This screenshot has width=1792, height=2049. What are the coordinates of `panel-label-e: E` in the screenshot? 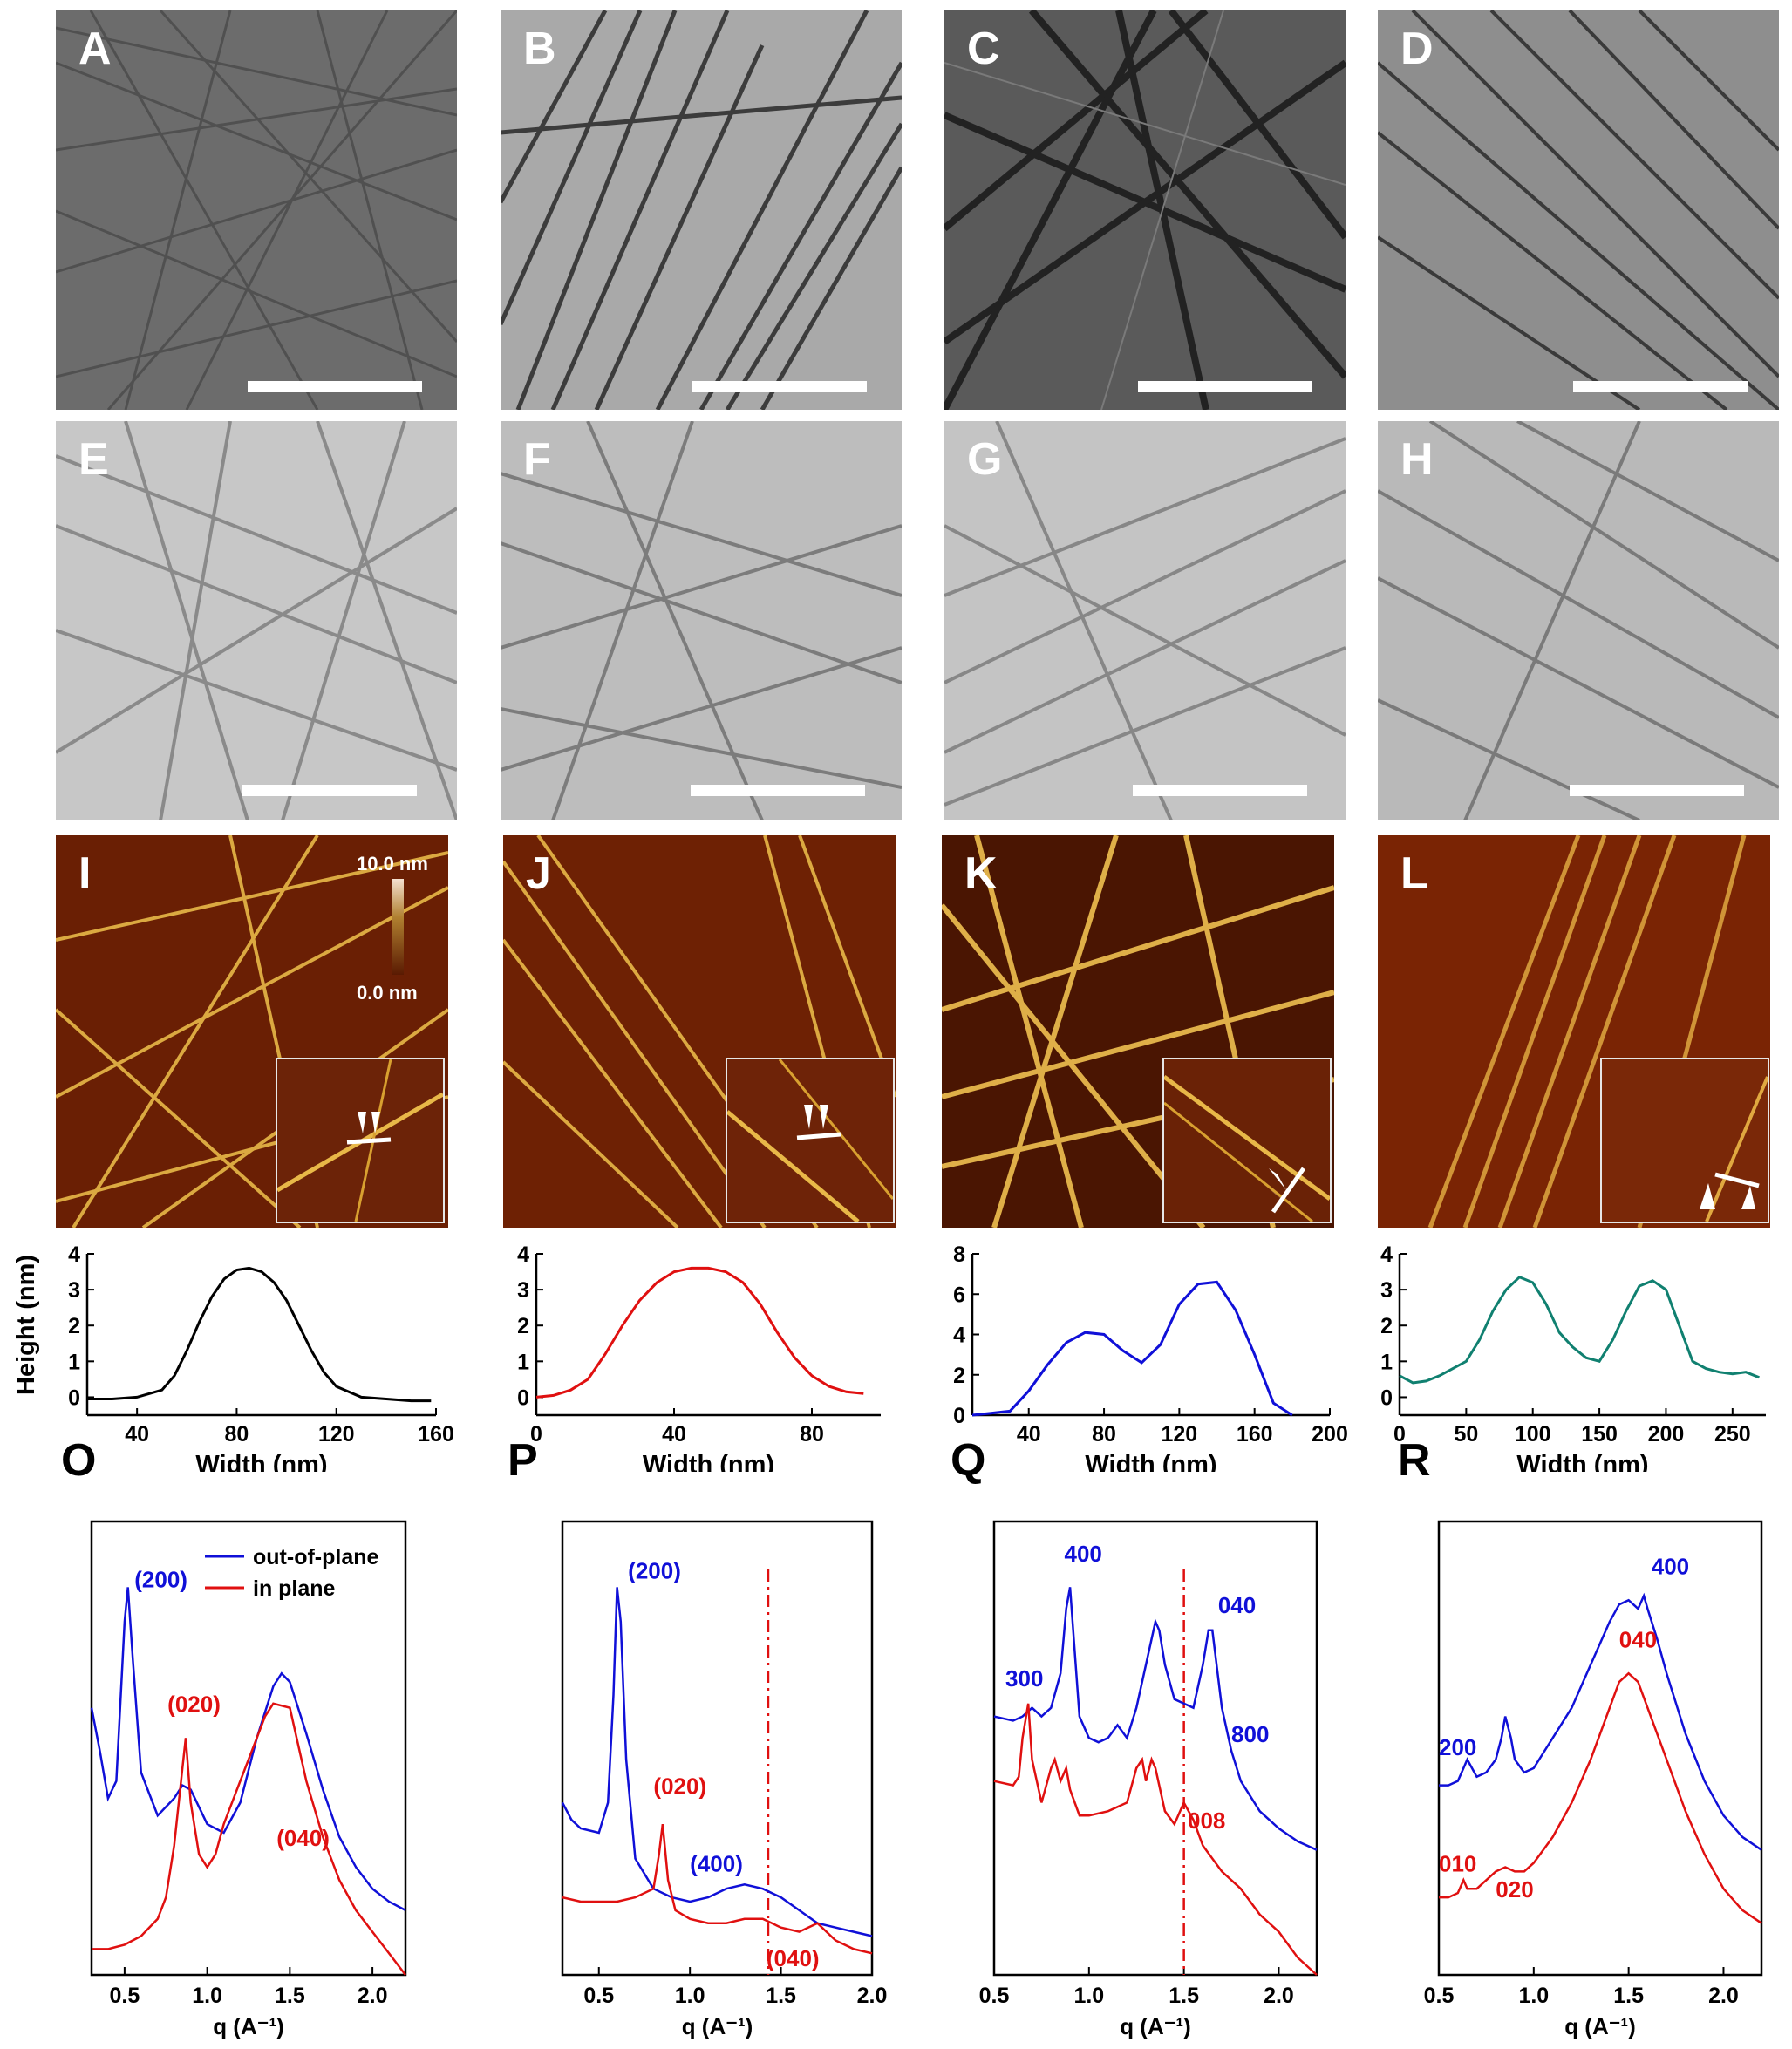 It's located at (93, 459).